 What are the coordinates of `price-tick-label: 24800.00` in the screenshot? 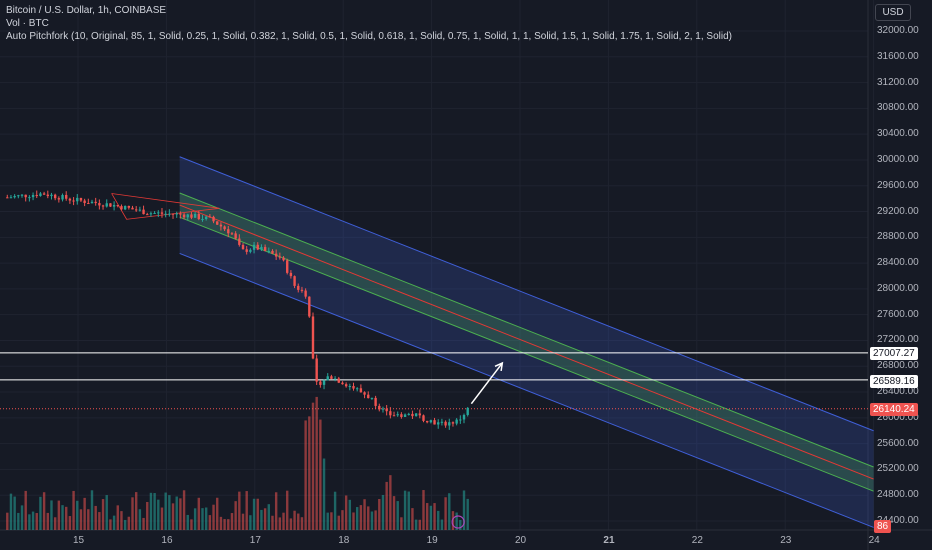 It's located at (898, 495).